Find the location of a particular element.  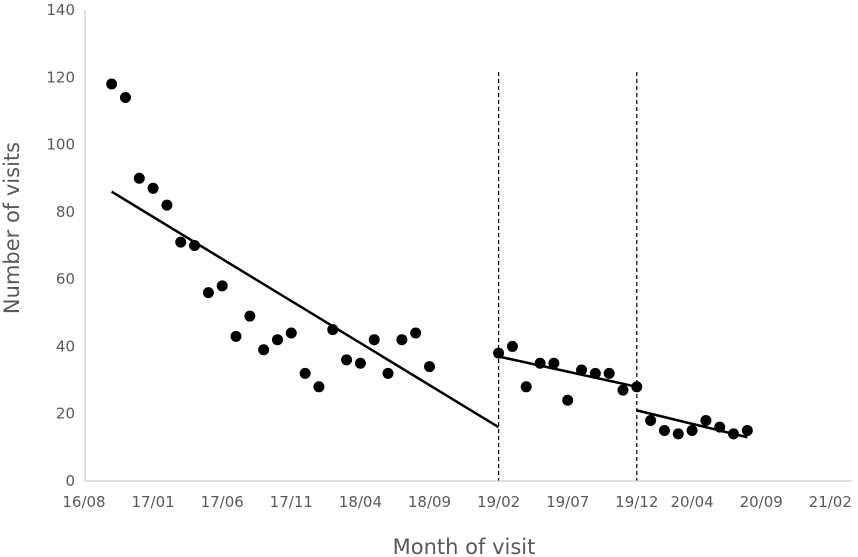

x-tick-label: 20/09 is located at coordinates (761, 502).